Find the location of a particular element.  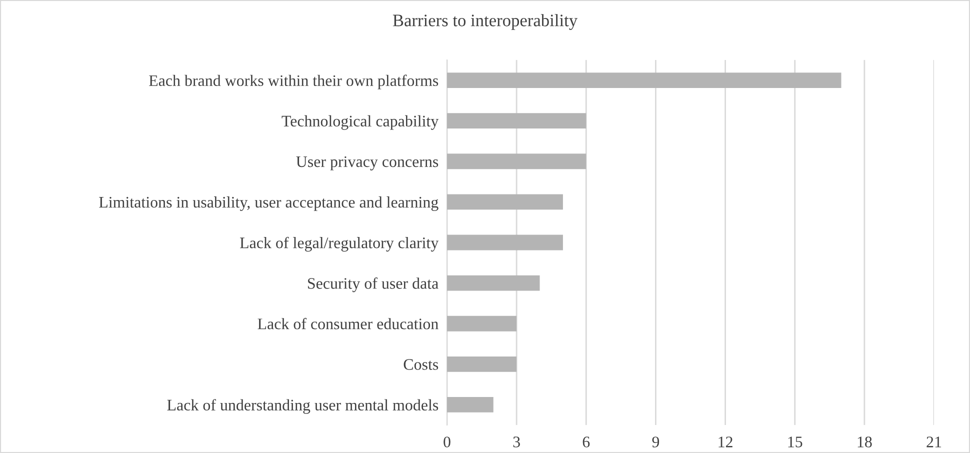

y-tick-label: Security of user data is located at coordinates (373, 284).